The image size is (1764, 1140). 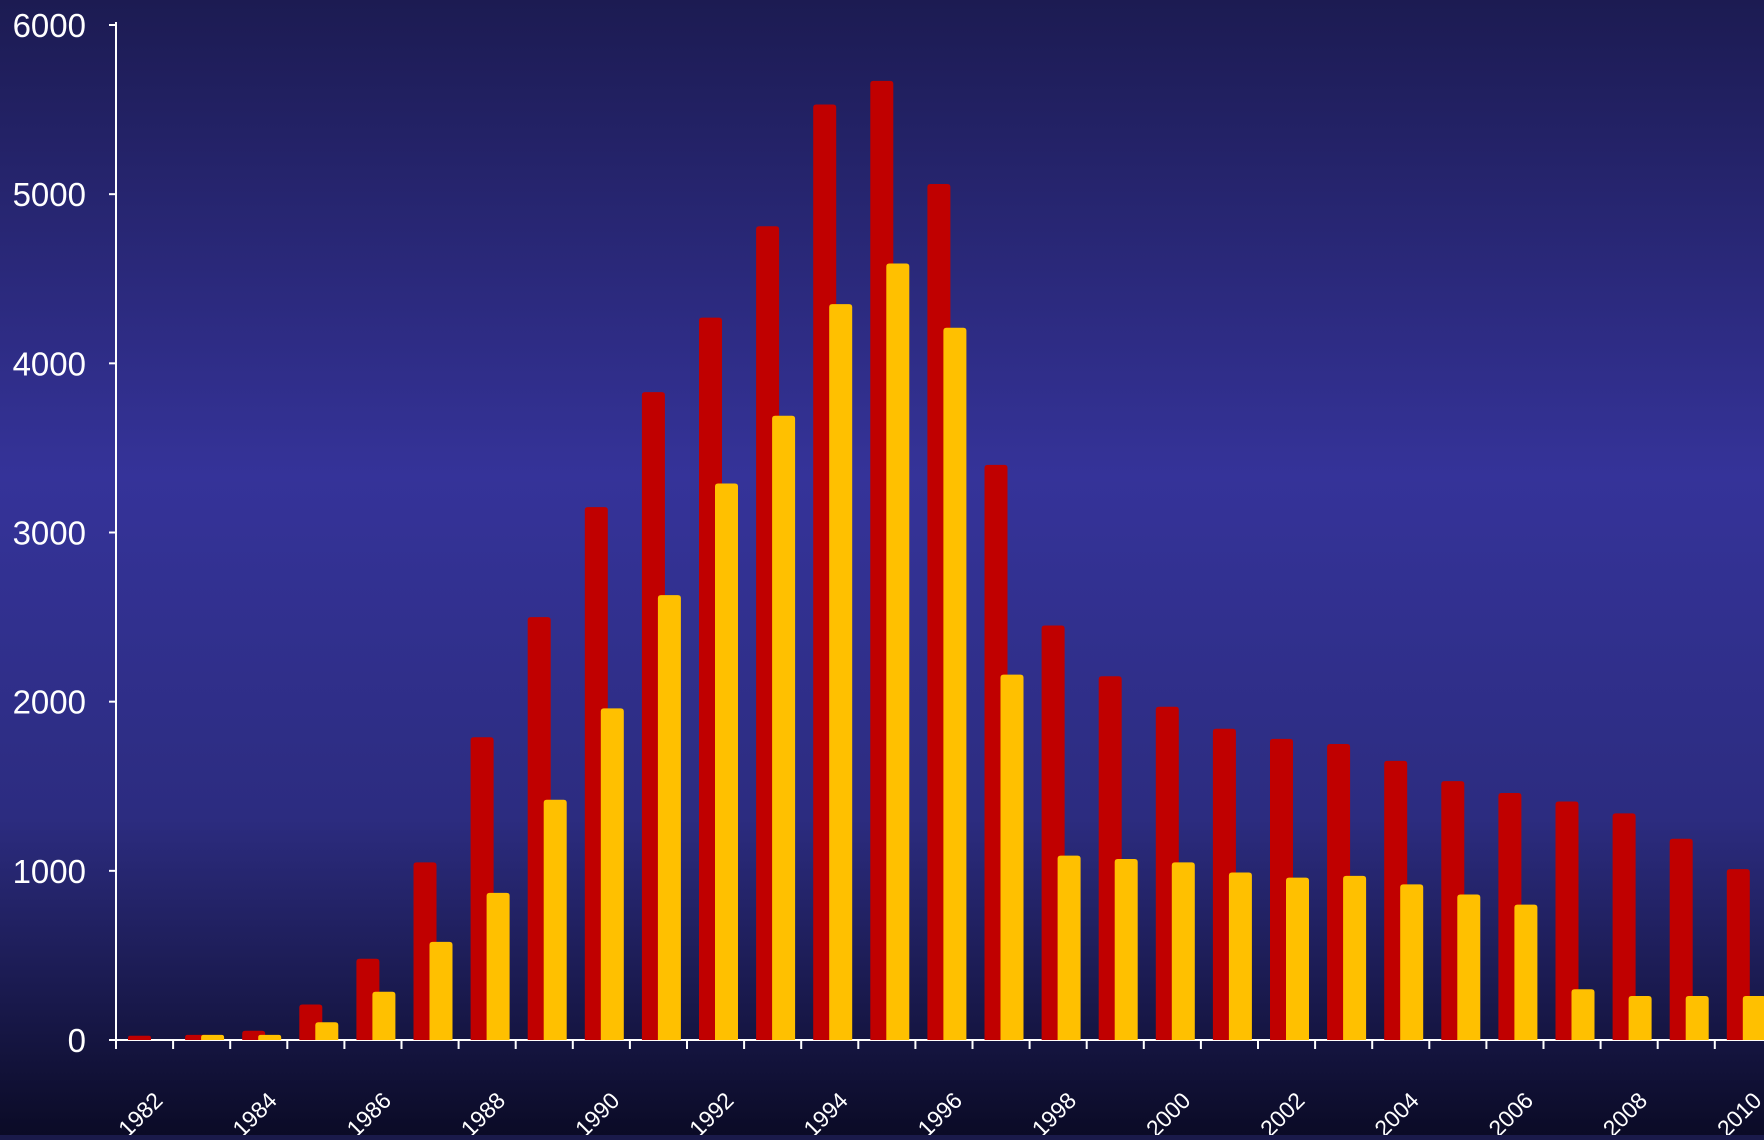 What do you see at coordinates (270, 1037) in the screenshot?
I see `bar-yellow-1984` at bounding box center [270, 1037].